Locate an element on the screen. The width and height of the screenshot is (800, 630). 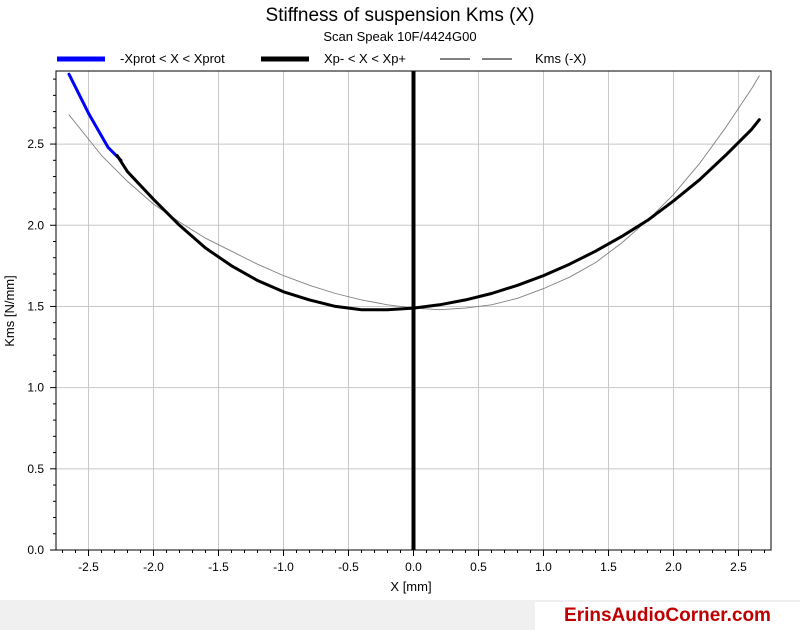
y-axis-label: Kms [N/mm] is located at coordinates (9, 311).